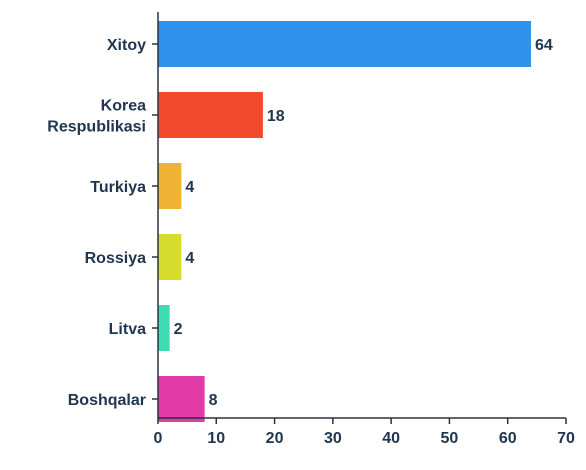 The height and width of the screenshot is (470, 586). Describe the element at coordinates (127, 329) in the screenshot. I see `category-label-5: Litva` at that location.